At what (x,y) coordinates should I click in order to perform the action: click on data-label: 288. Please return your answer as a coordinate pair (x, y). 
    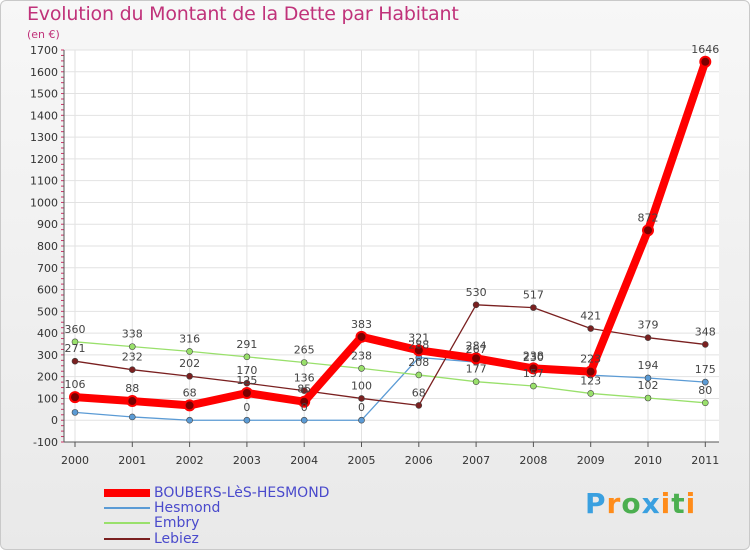
    Looking at the image, I should click on (418, 345).